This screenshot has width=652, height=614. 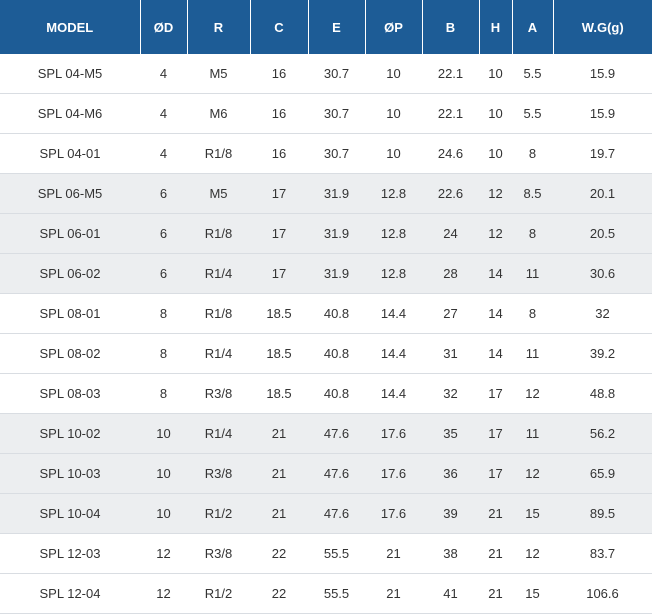 What do you see at coordinates (450, 153) in the screenshot?
I see `table-cell: 24.6` at bounding box center [450, 153].